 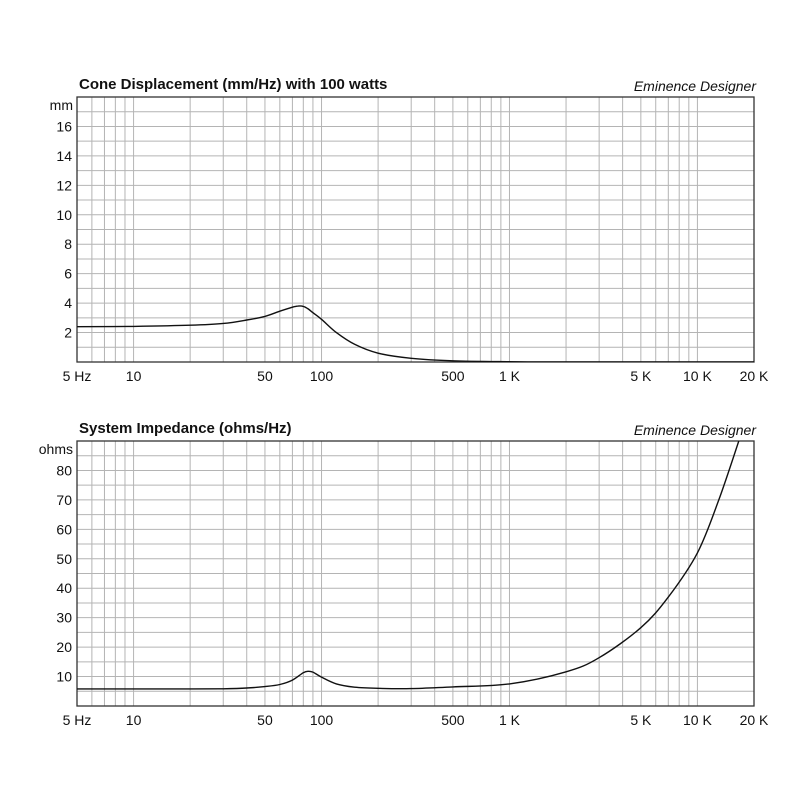 What do you see at coordinates (56, 449) in the screenshot?
I see `y-axis-unit: ohms` at bounding box center [56, 449].